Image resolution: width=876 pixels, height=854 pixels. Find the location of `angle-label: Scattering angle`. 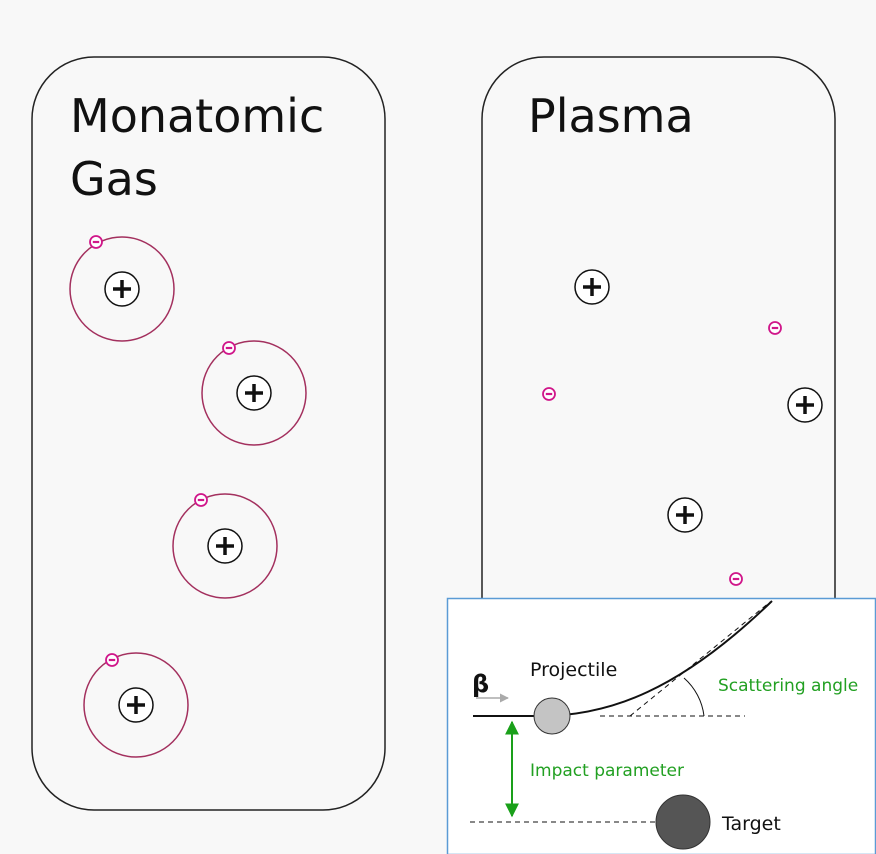

angle-label: Scattering angle is located at coordinates (788, 686).